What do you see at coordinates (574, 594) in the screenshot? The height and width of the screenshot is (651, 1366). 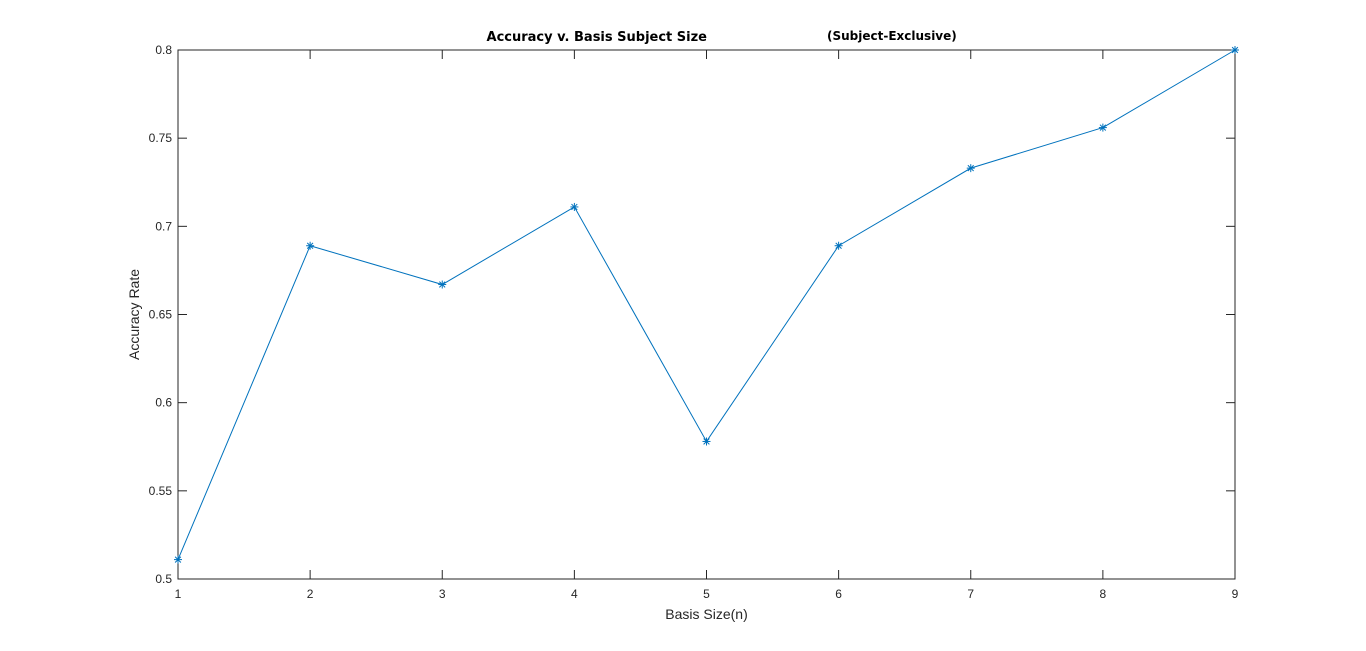 I see `x-tick-label: 4` at bounding box center [574, 594].